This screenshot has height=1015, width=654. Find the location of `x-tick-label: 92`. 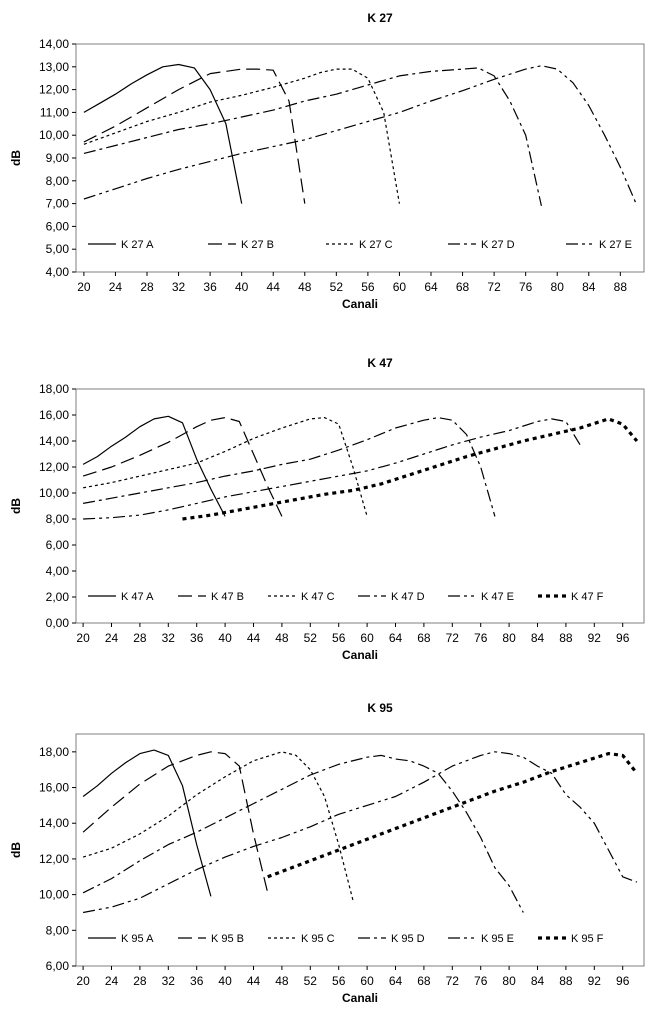

x-tick-label: 92 is located at coordinates (595, 981).